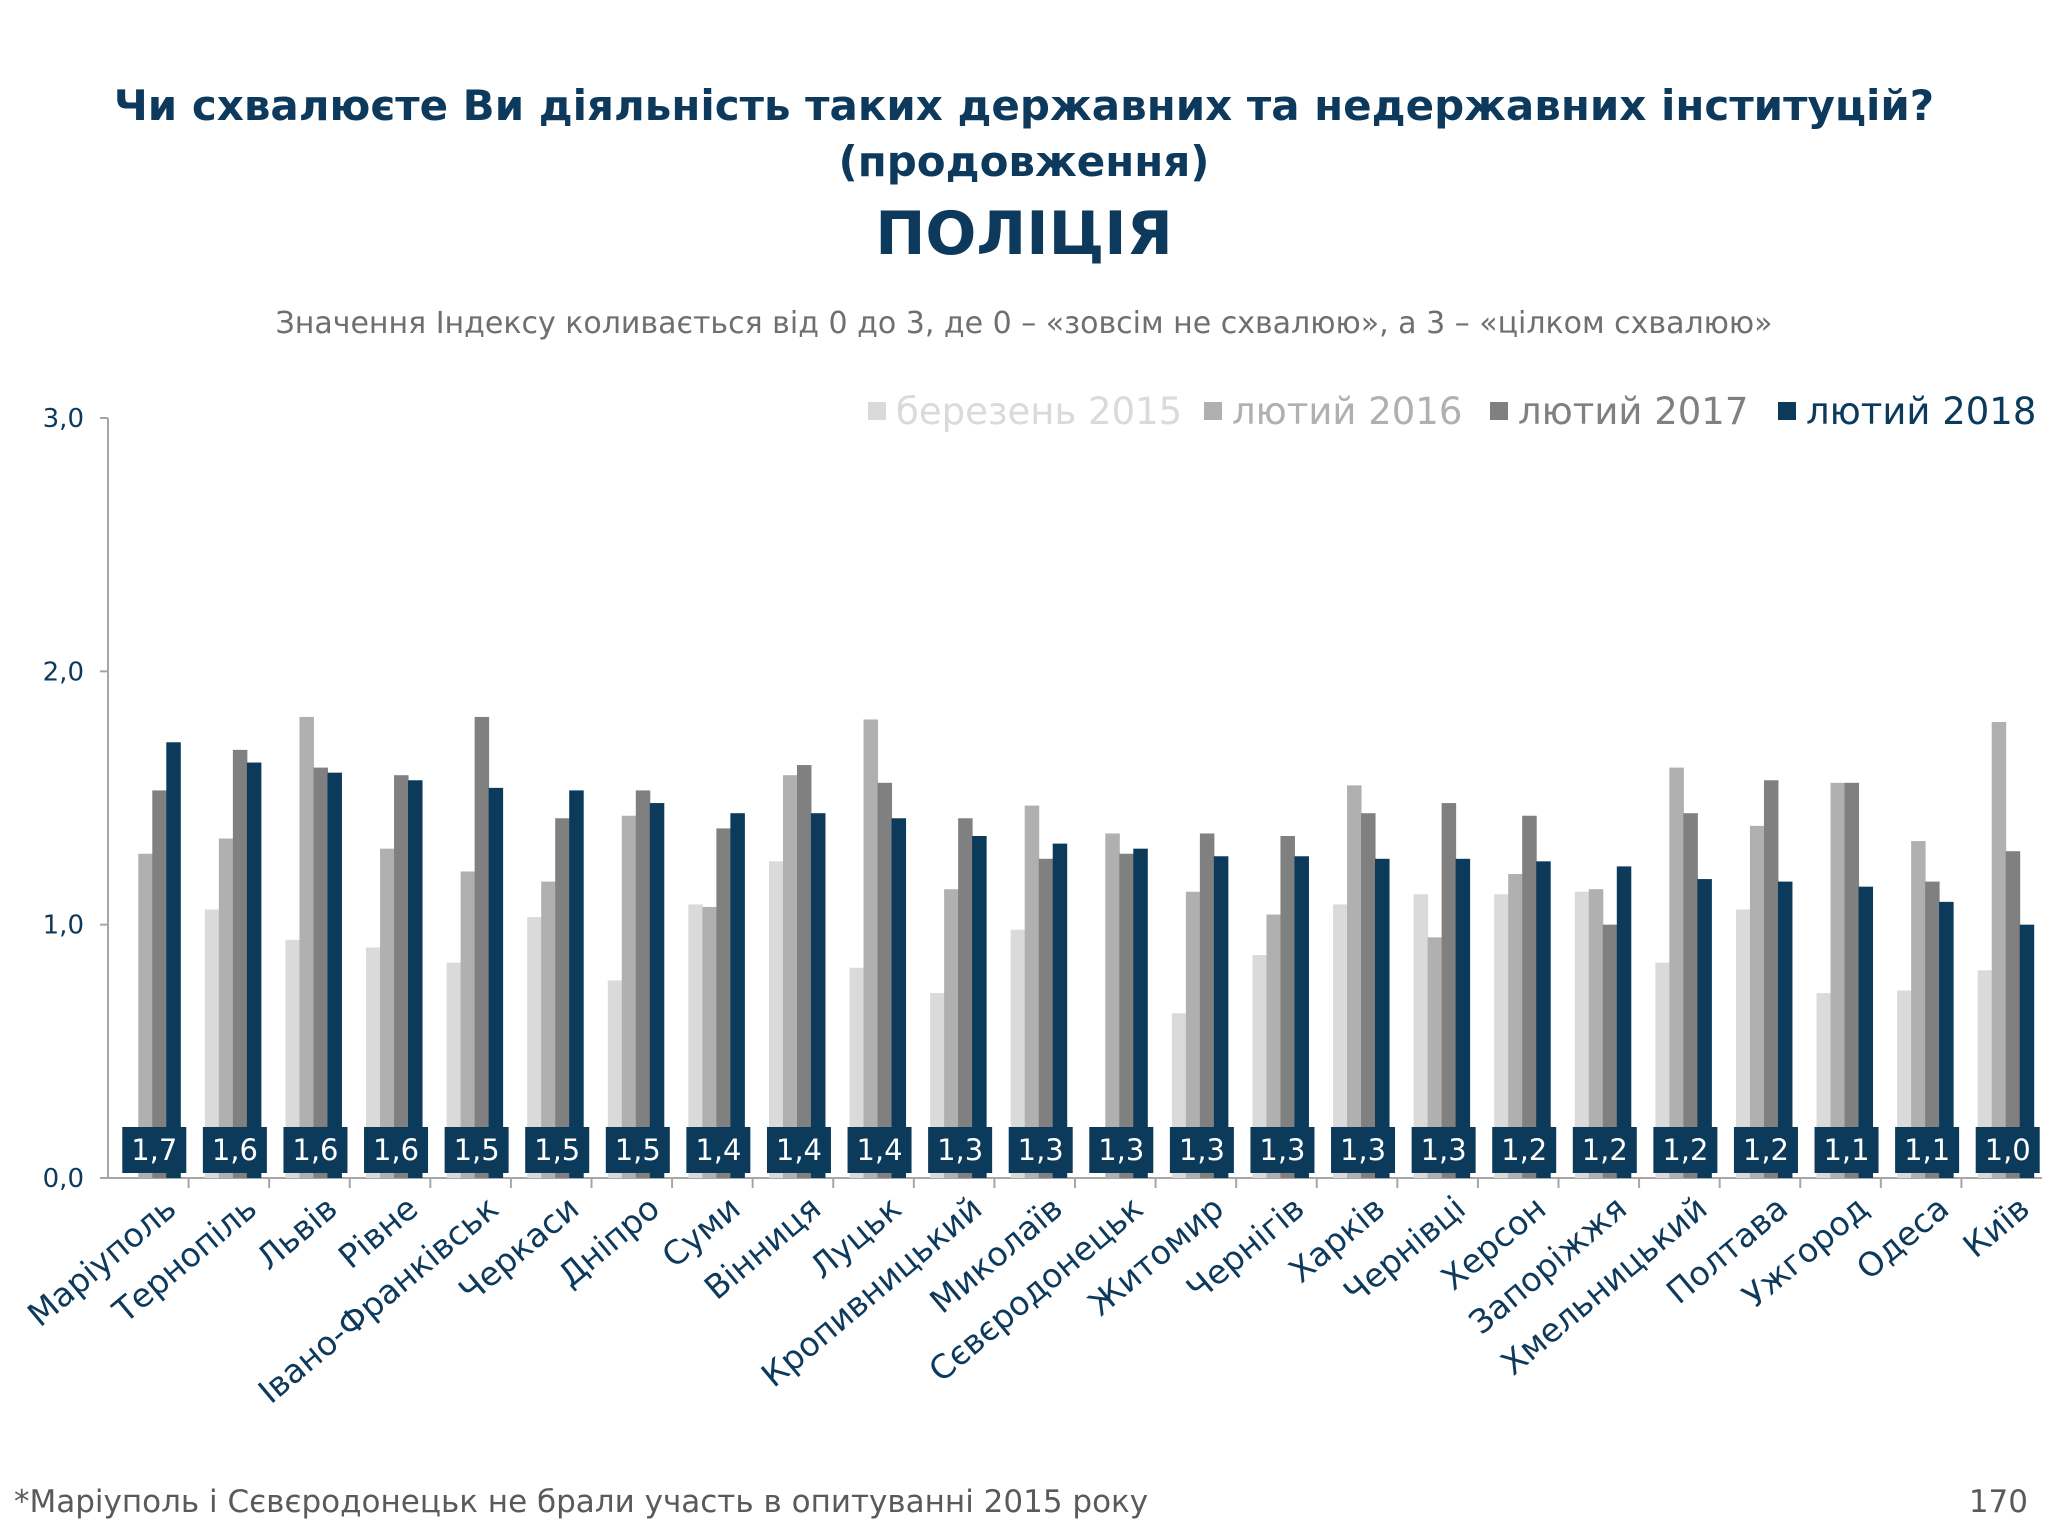 Image resolution: width=2048 pixels, height=1536 pixels. What do you see at coordinates (1024, 161) in the screenshot?
I see `title-line-2: (продовження)` at bounding box center [1024, 161].